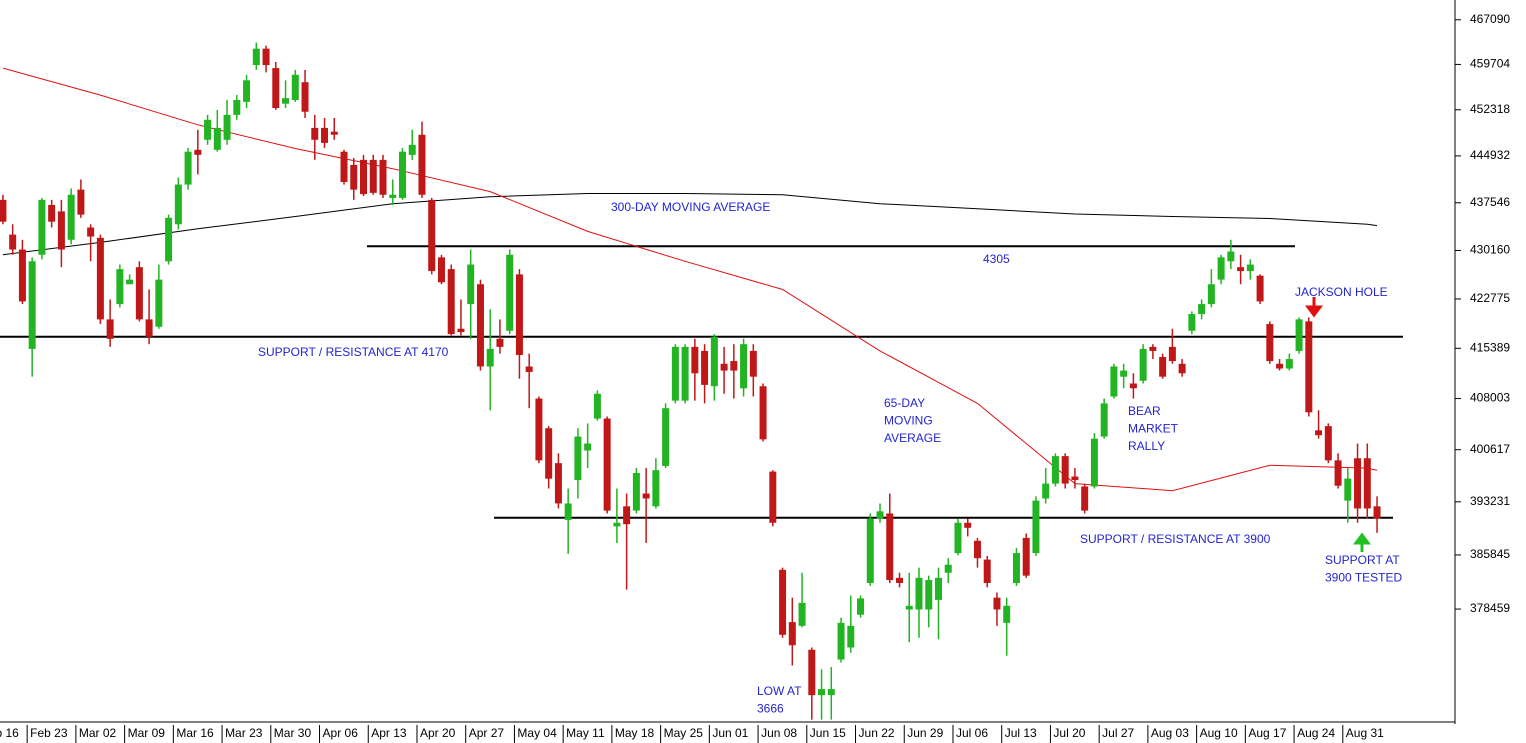 This screenshot has width=1526, height=743. Describe the element at coordinates (1363, 578) in the screenshot. I see `annotation: 3900 TESTED` at that location.